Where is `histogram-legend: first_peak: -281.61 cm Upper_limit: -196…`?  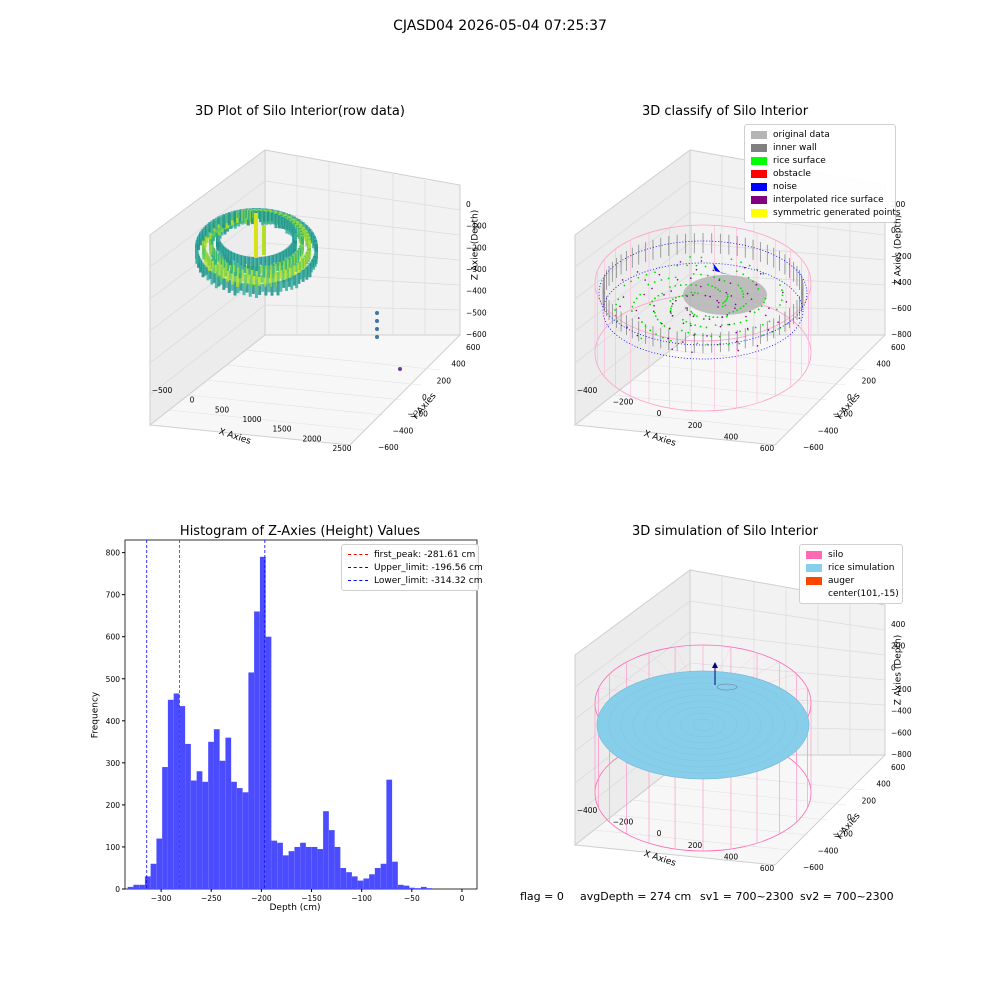 histogram-legend: first_peak: -281.61 cm Upper_limit: -196… is located at coordinates (412, 567).